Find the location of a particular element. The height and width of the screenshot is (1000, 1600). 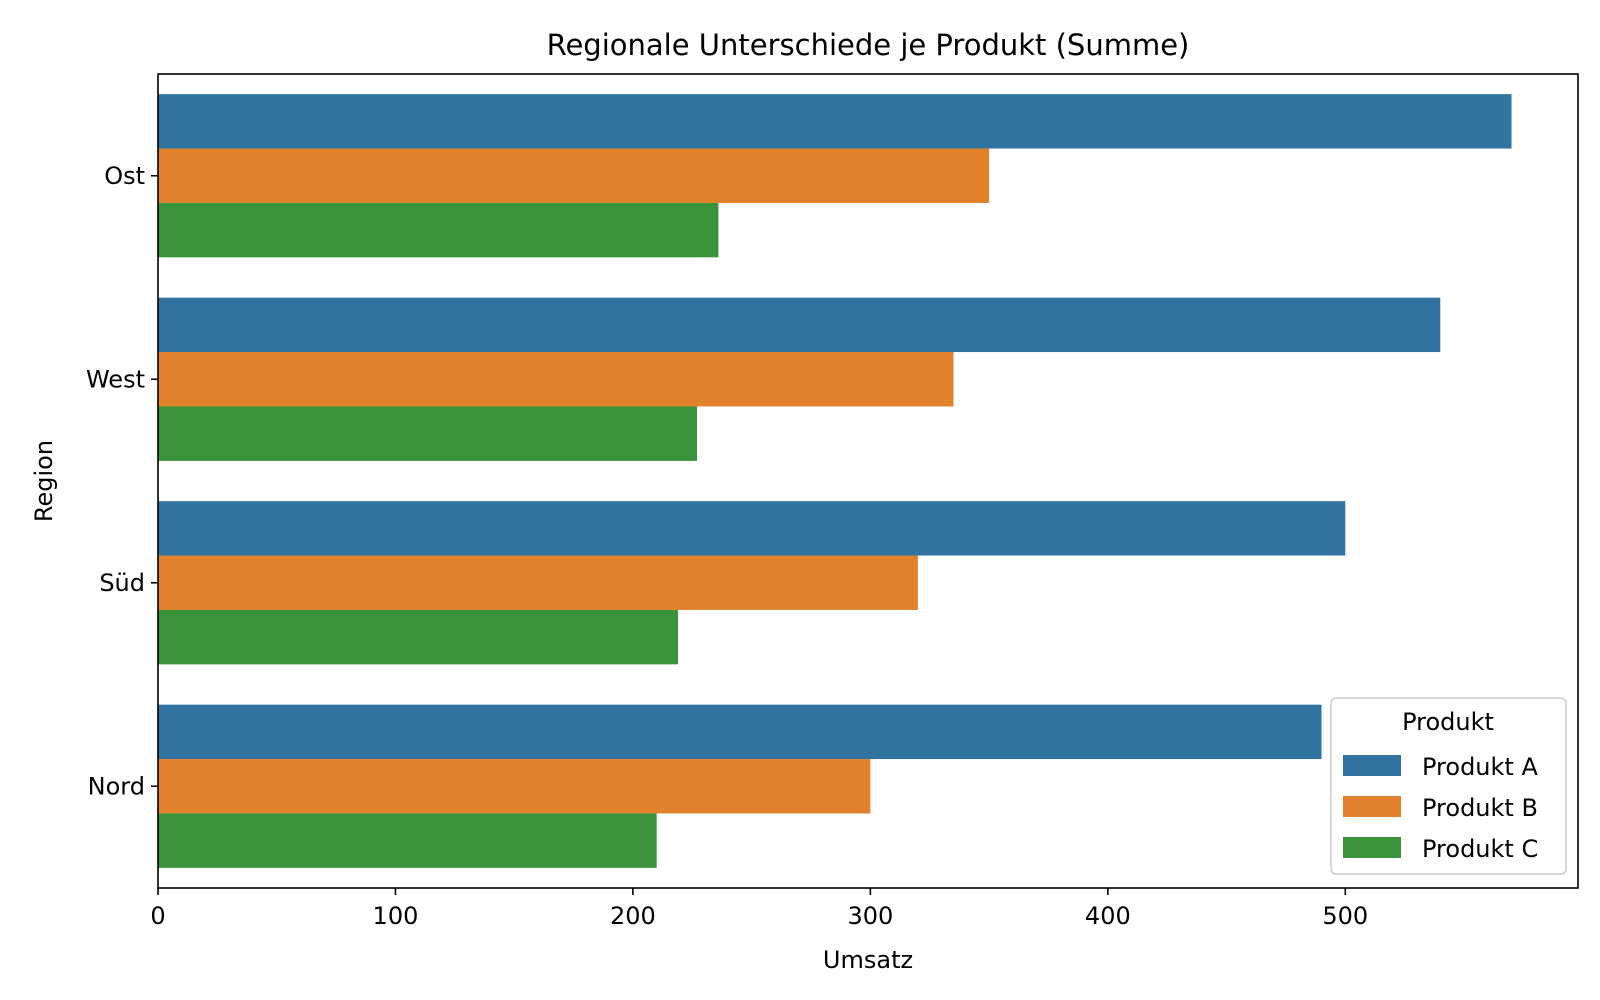

y-axis-ticks: Ost West Süd Nord is located at coordinates (122, 481).